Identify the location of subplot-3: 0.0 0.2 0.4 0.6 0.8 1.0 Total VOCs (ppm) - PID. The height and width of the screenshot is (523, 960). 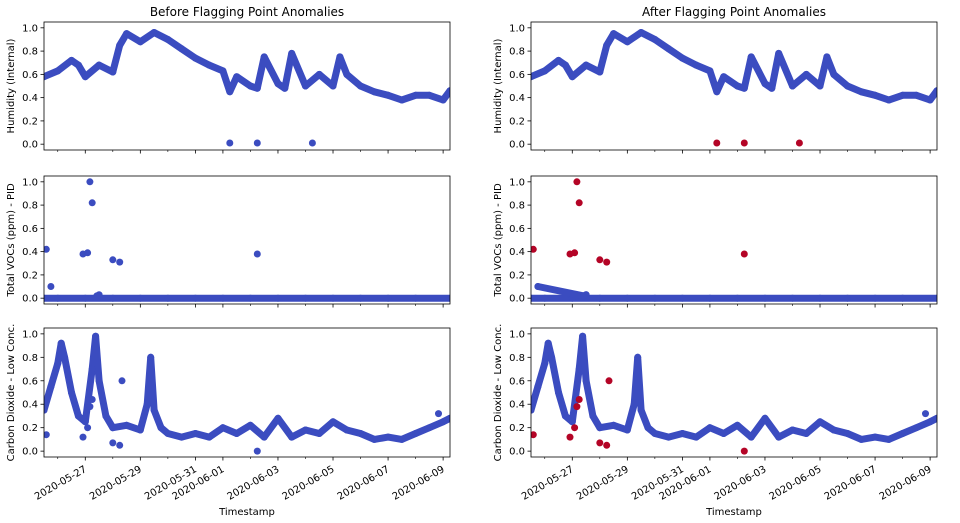
(228, 241).